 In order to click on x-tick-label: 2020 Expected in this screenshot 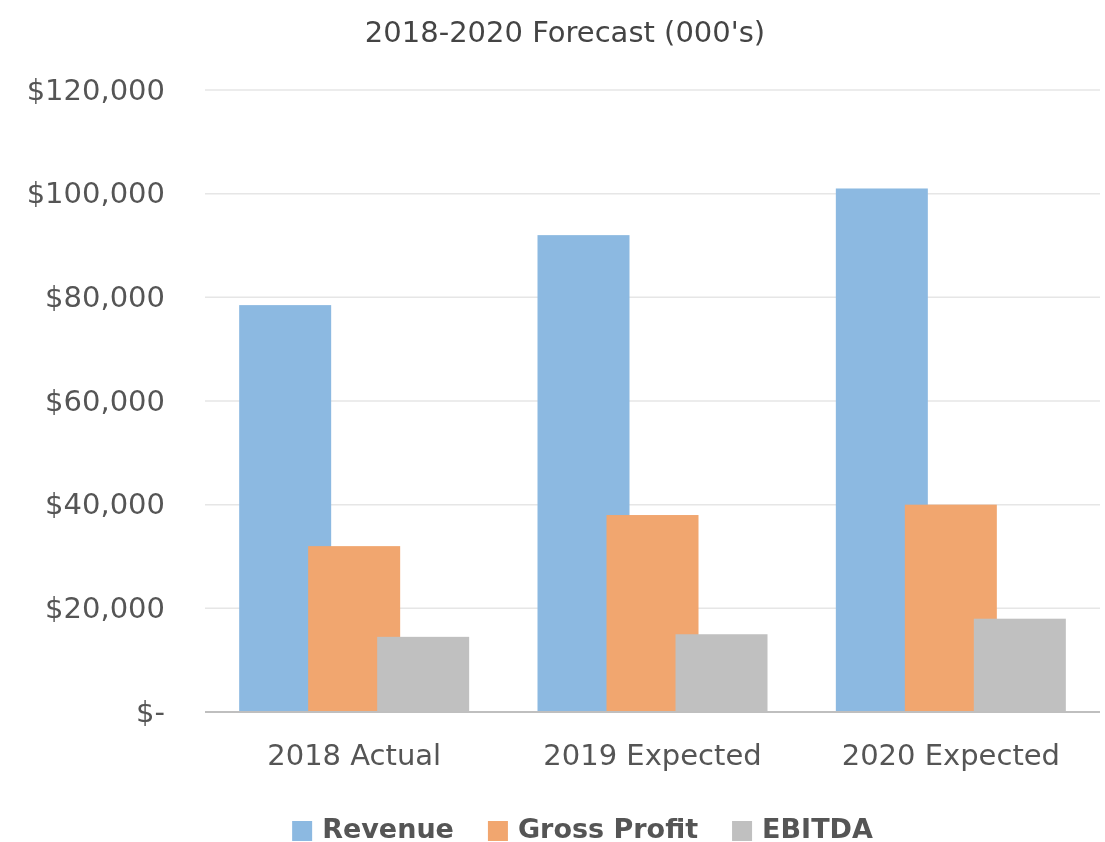, I will do `click(950, 754)`.